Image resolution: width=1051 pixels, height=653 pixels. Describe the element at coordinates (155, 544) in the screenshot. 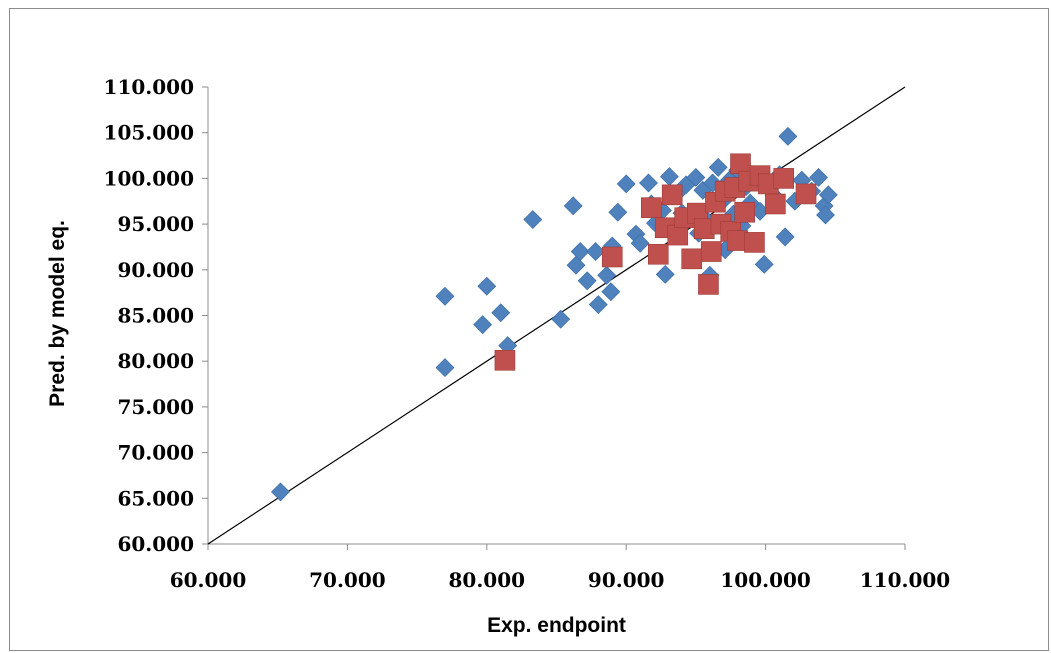

I see `y-tick-label: 60.000` at that location.